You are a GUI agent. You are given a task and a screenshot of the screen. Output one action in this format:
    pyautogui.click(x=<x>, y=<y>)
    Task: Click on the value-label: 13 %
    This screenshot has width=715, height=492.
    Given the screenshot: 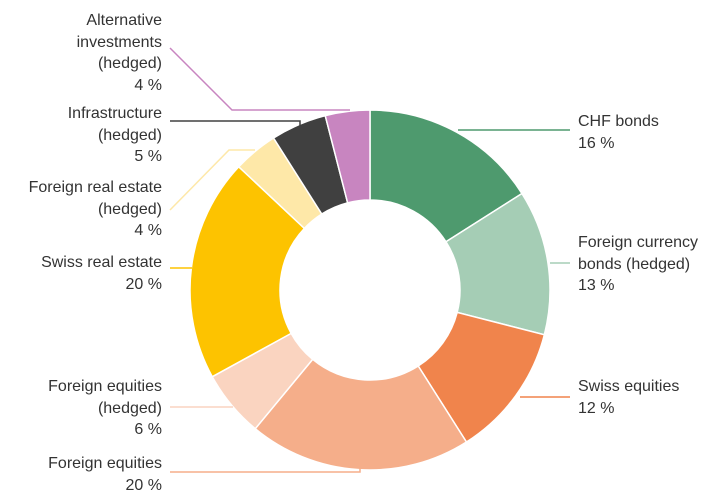 What is the action you would take?
    pyautogui.click(x=596, y=285)
    